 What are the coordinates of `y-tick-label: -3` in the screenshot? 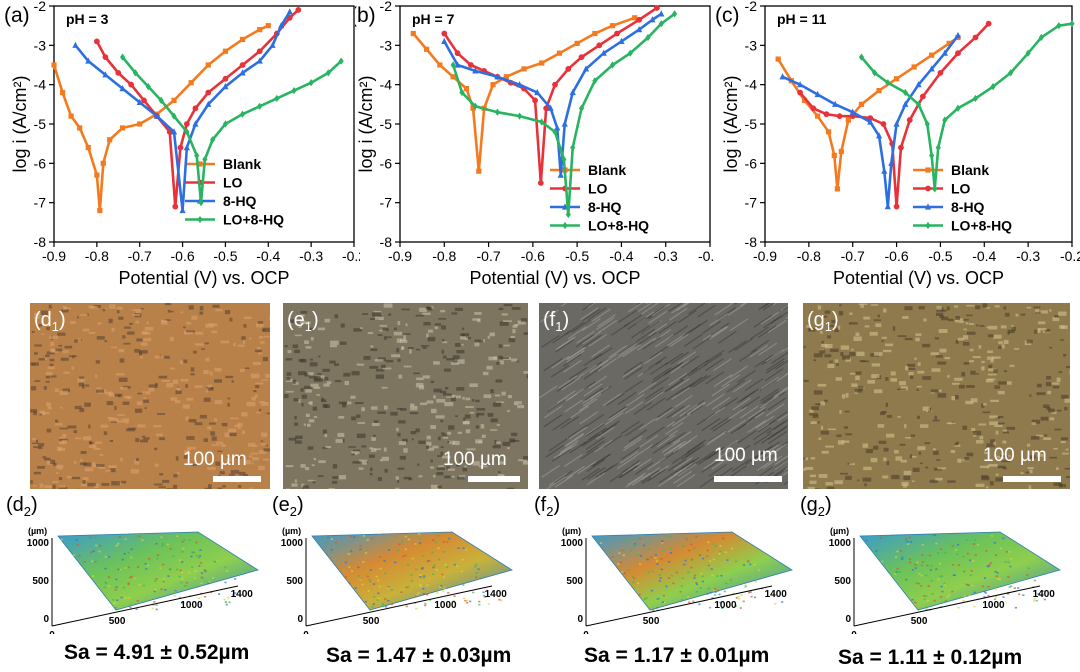 It's located at (386, 45).